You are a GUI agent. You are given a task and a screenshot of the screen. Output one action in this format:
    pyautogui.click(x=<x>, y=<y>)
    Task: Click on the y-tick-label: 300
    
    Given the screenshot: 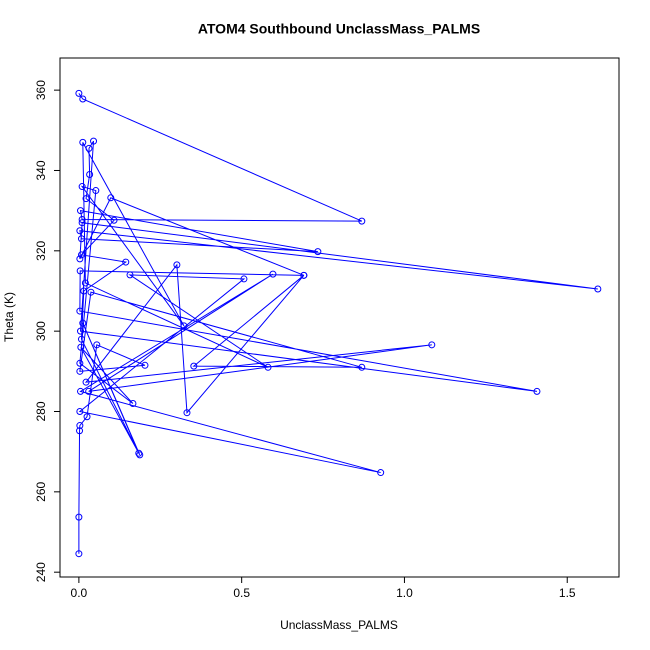 What is the action you would take?
    pyautogui.click(x=41, y=331)
    